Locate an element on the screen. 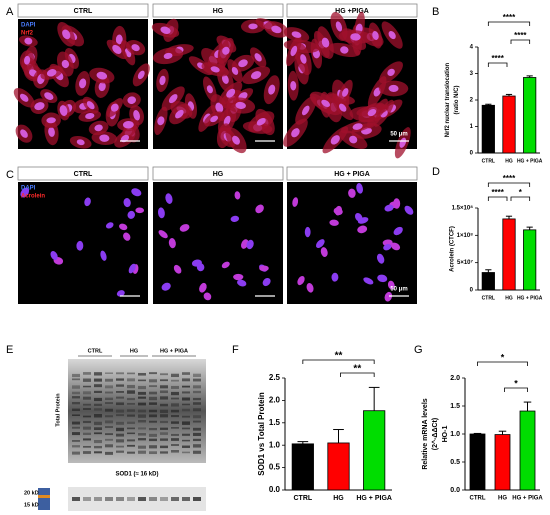 The height and width of the screenshot is (515, 550). y-axis-label: (2^-ΔΔCt) is located at coordinates (435, 434).